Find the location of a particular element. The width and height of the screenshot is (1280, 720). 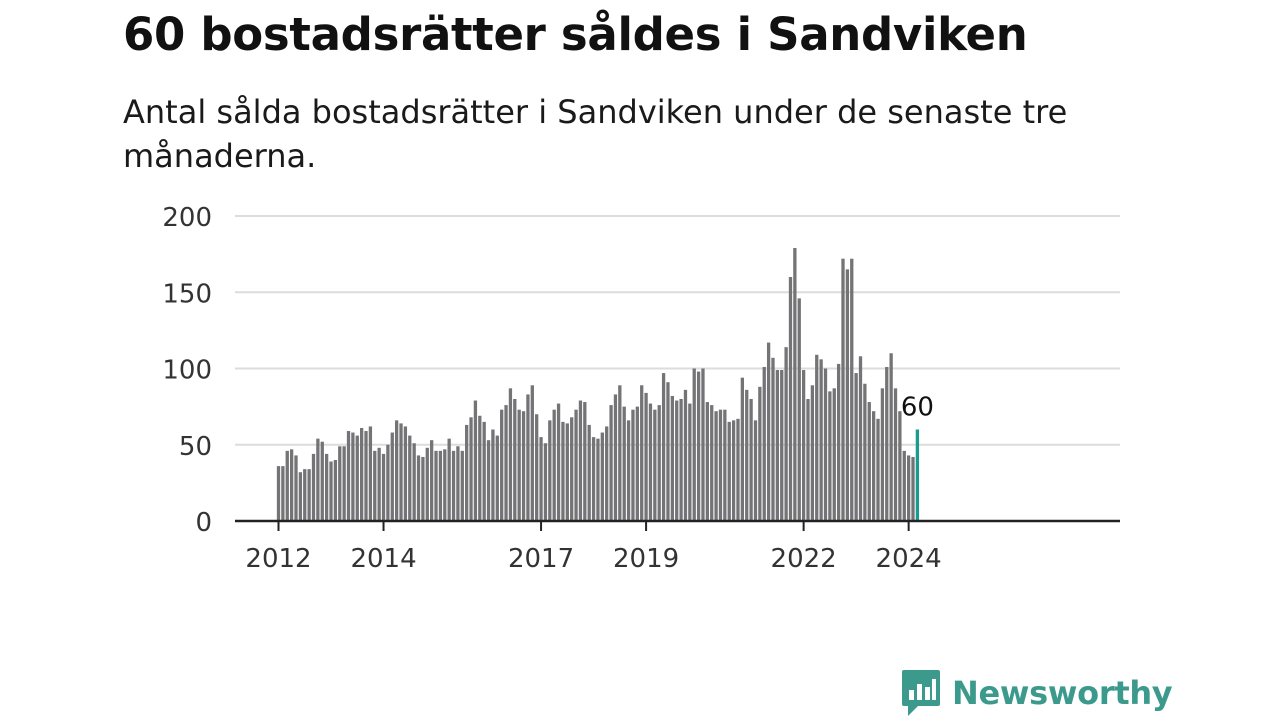

highlighted-bar is located at coordinates (917, 475).